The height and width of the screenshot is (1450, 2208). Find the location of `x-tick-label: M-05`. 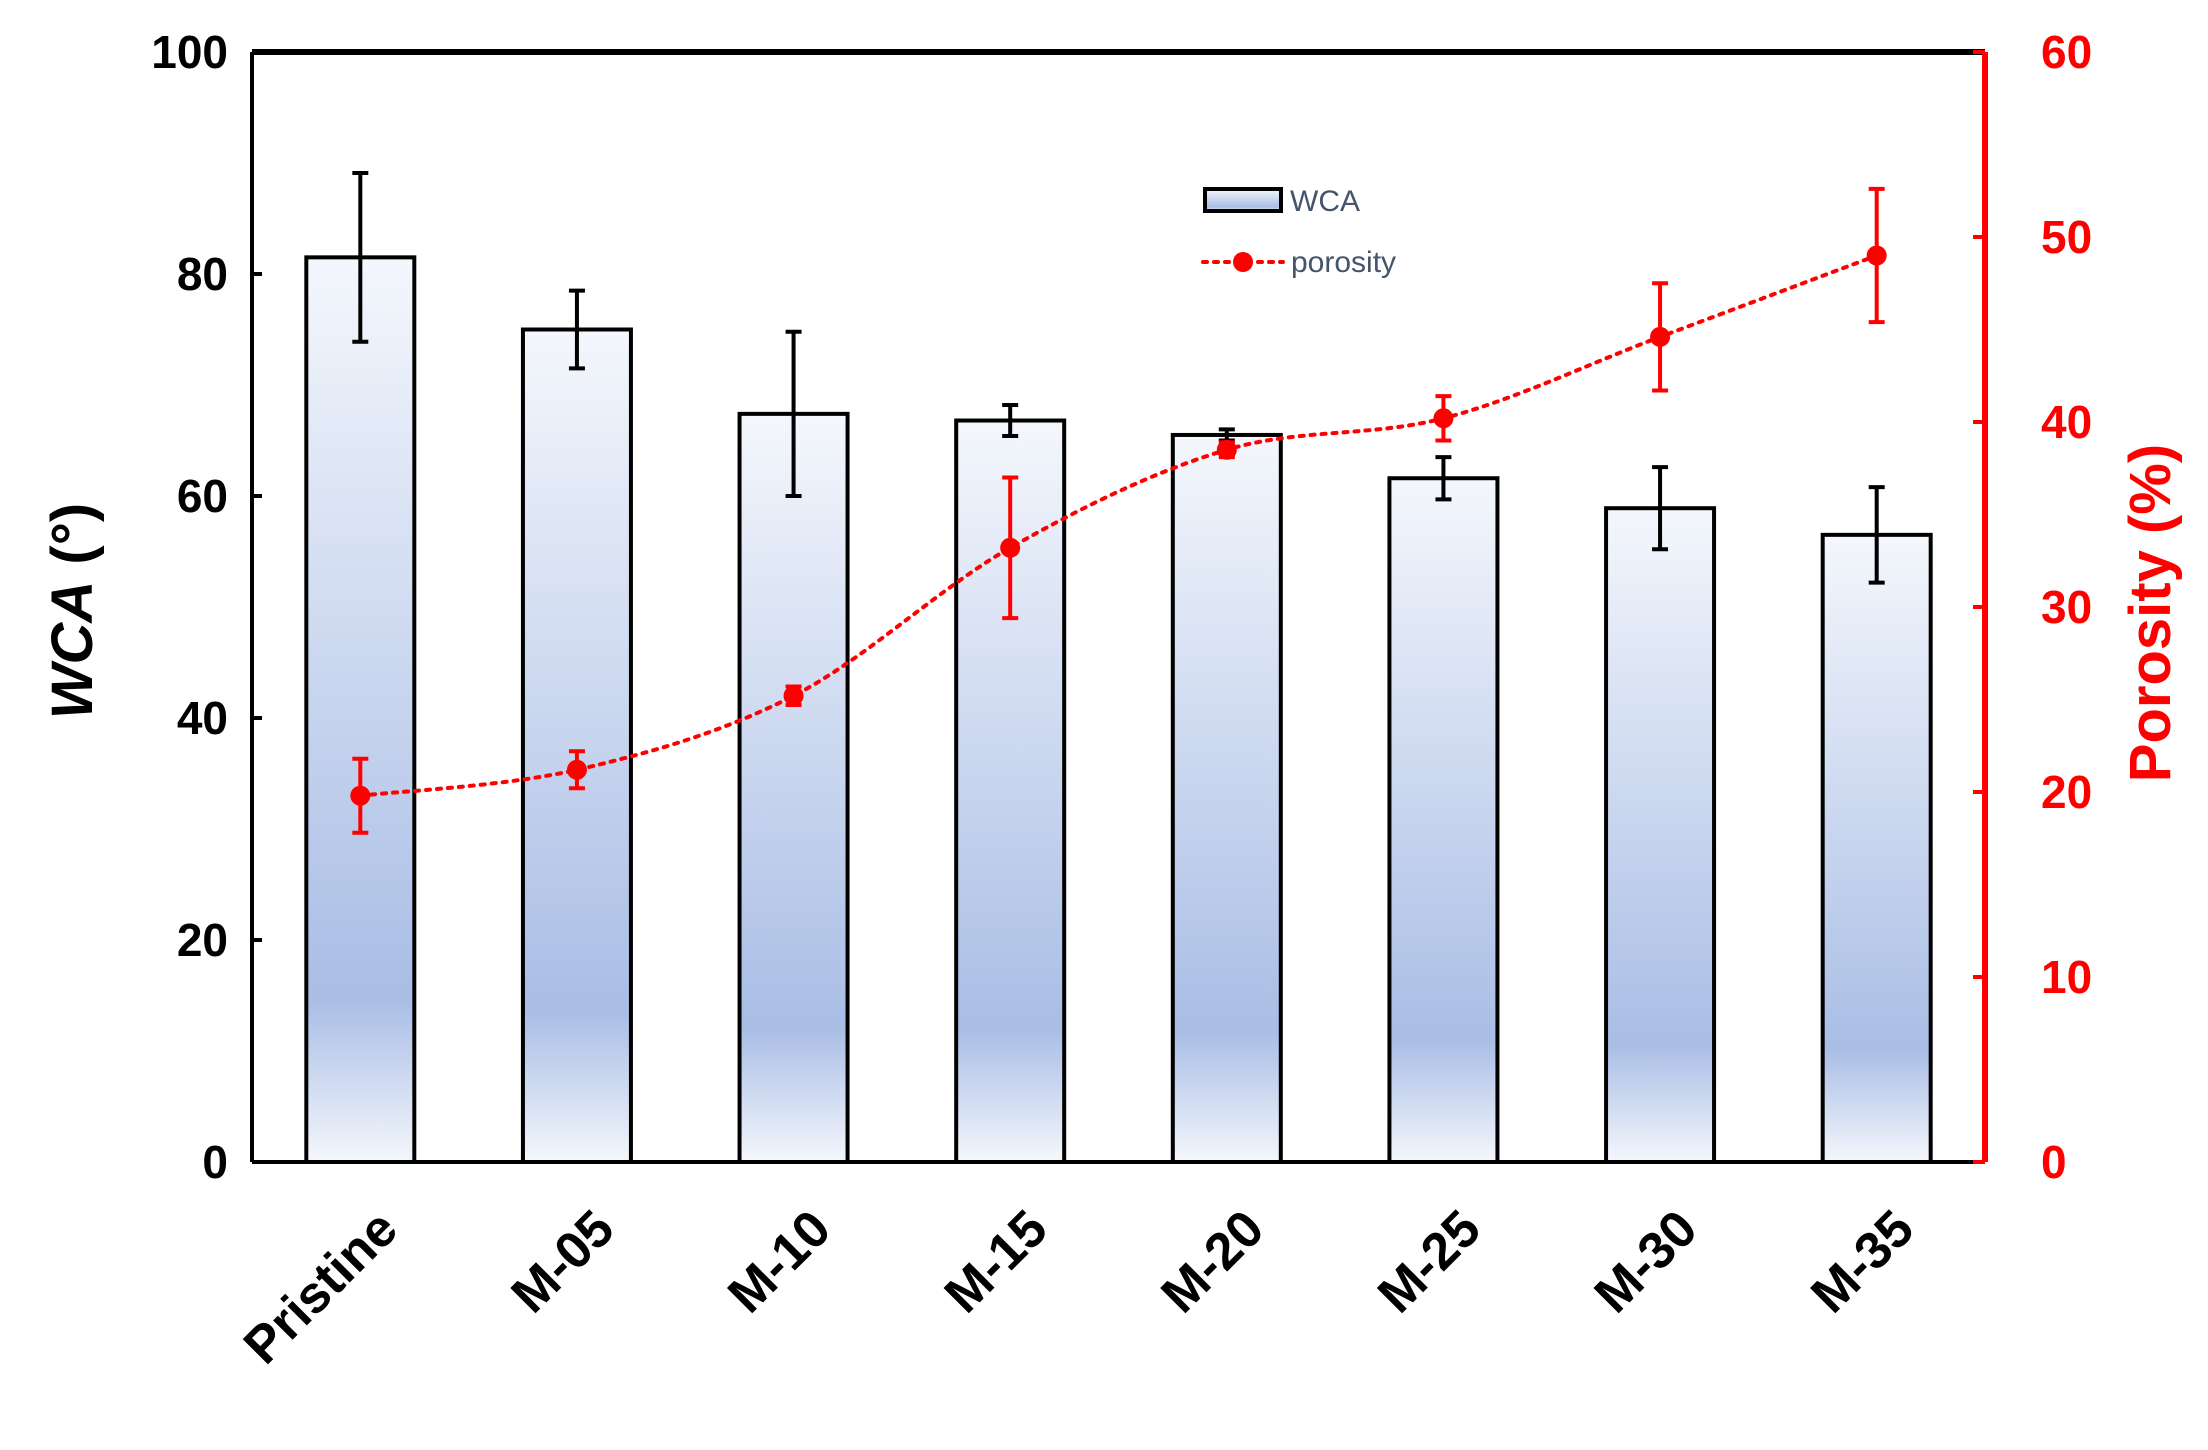

x-tick-label: M-05 is located at coordinates (563, 1261).